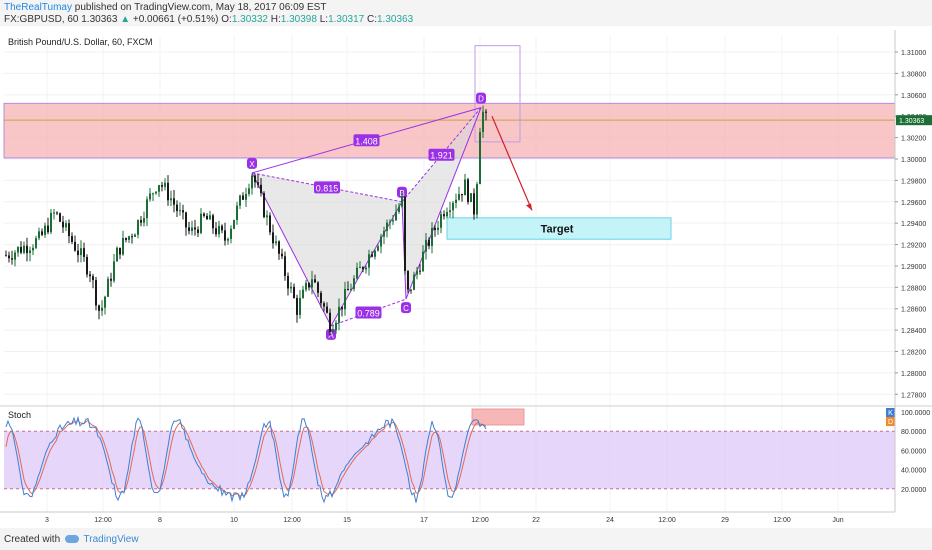 Image resolution: width=932 pixels, height=550 pixels. I want to click on y-tick-label: 1.30200, so click(913, 139).